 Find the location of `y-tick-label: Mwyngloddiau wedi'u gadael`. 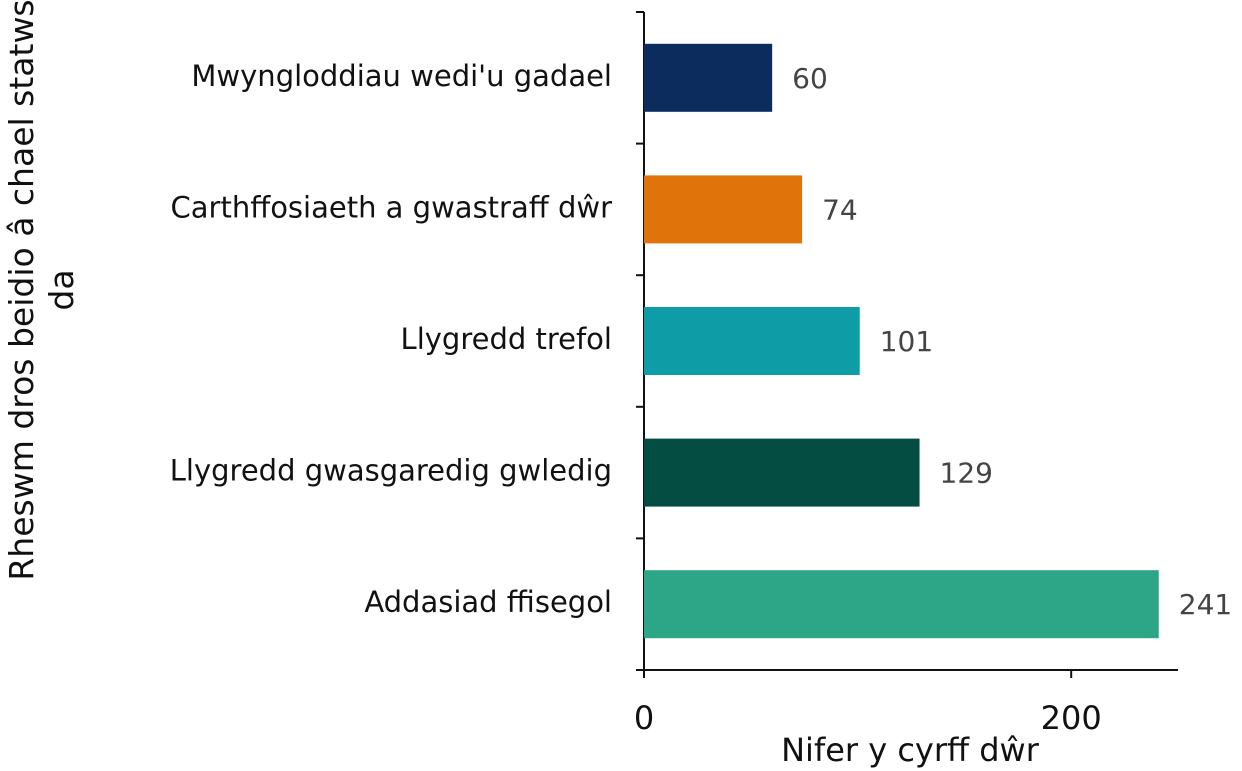

y-tick-label: Mwyngloddiau wedi'u gadael is located at coordinates (401, 76).